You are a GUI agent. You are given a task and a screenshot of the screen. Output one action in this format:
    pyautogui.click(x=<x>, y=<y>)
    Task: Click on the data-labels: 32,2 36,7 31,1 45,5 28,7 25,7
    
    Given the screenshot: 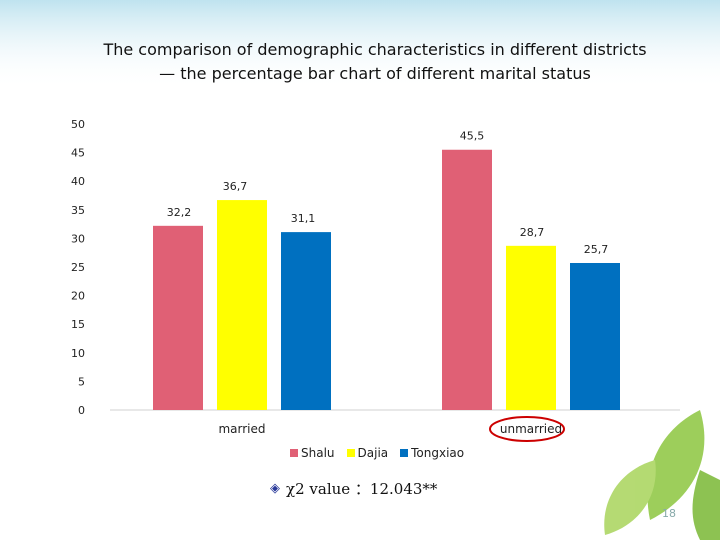 What is the action you would take?
    pyautogui.click(x=388, y=193)
    